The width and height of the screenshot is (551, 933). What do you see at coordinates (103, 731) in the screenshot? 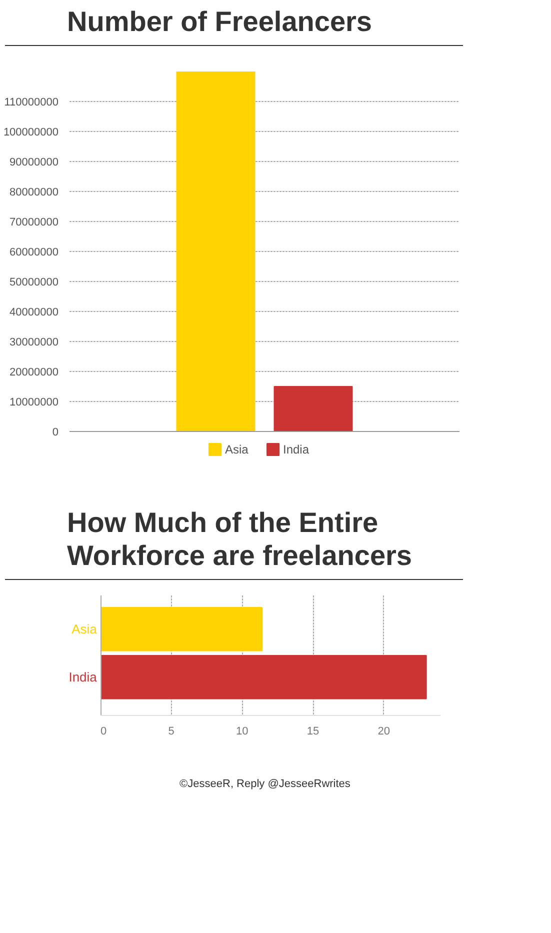
I see `x-tick-label: 0` at bounding box center [103, 731].